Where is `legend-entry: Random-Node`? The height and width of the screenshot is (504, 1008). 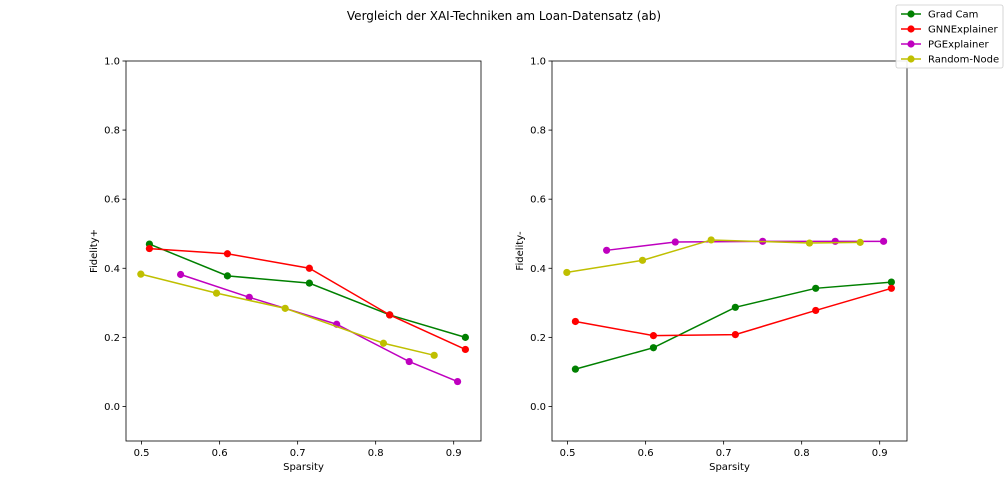
legend-entry: Random-Node is located at coordinates (950, 60).